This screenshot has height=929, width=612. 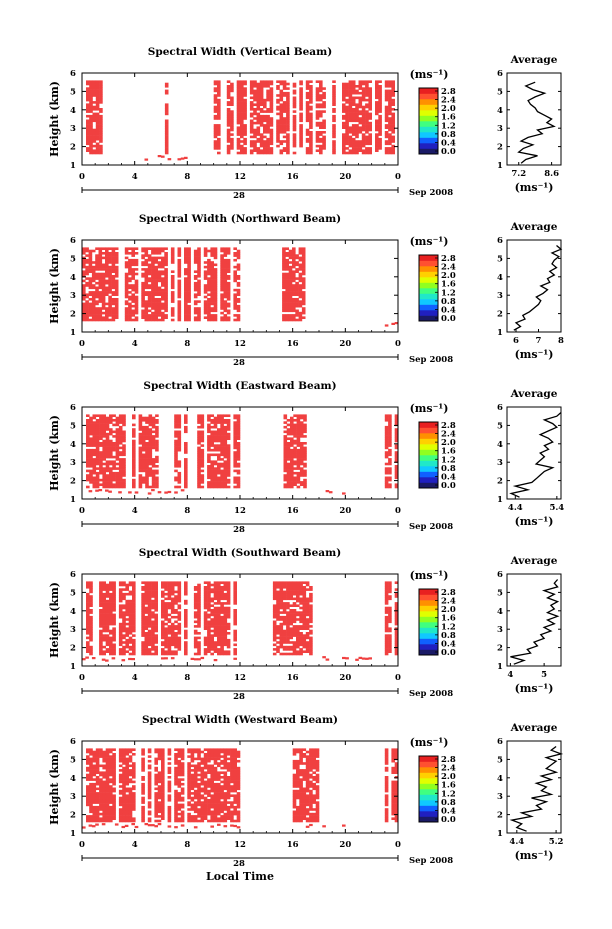 I want to click on y-tick-label: 2, so click(x=73, y=482).